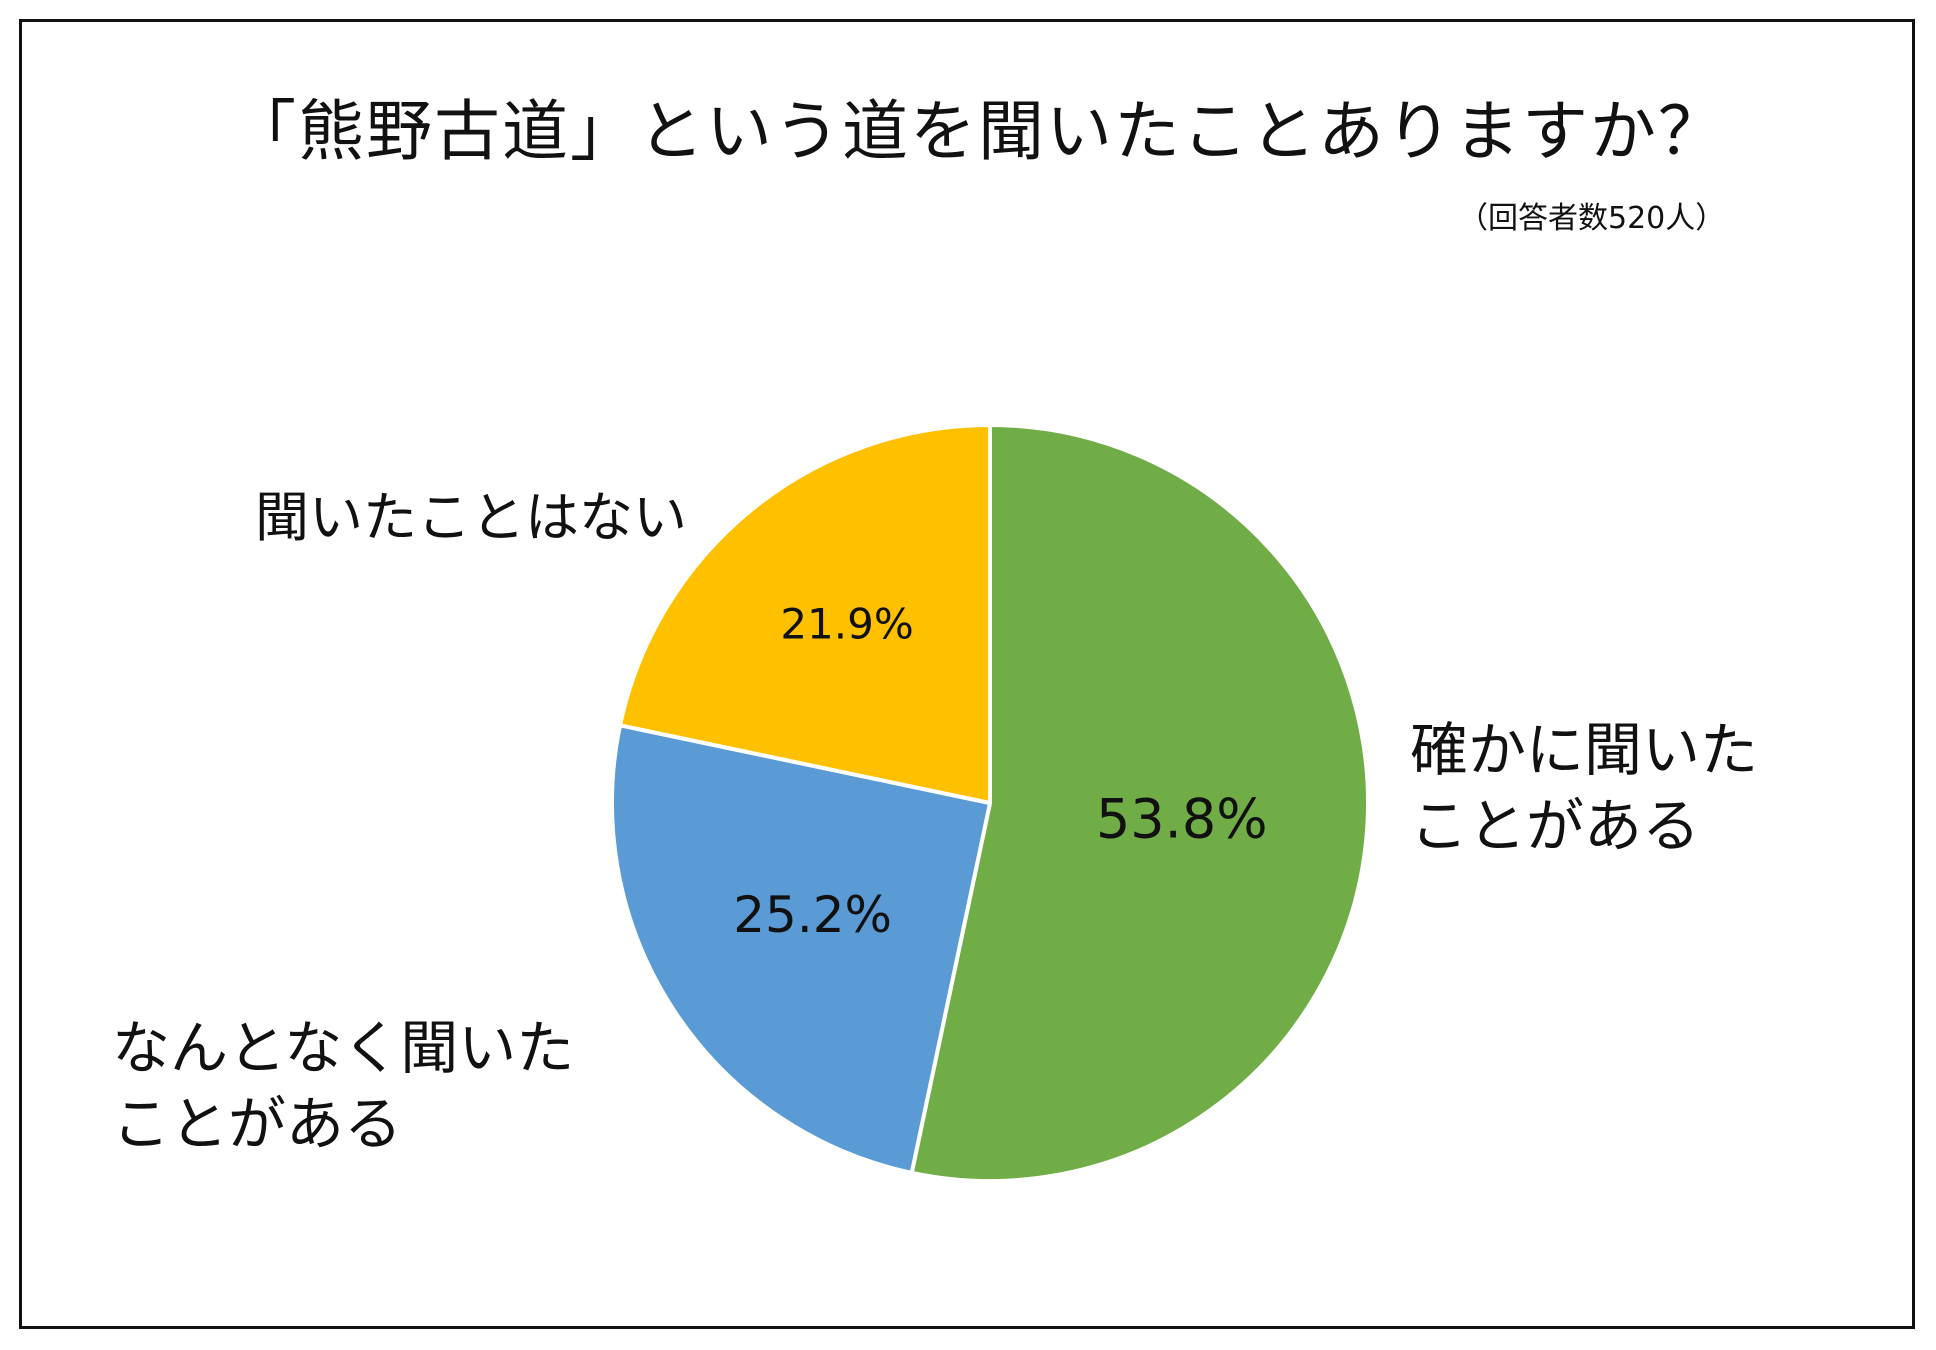 The width and height of the screenshot is (1936, 1350). I want to click on slice-percentage-label: 53.8%, so click(1182, 819).